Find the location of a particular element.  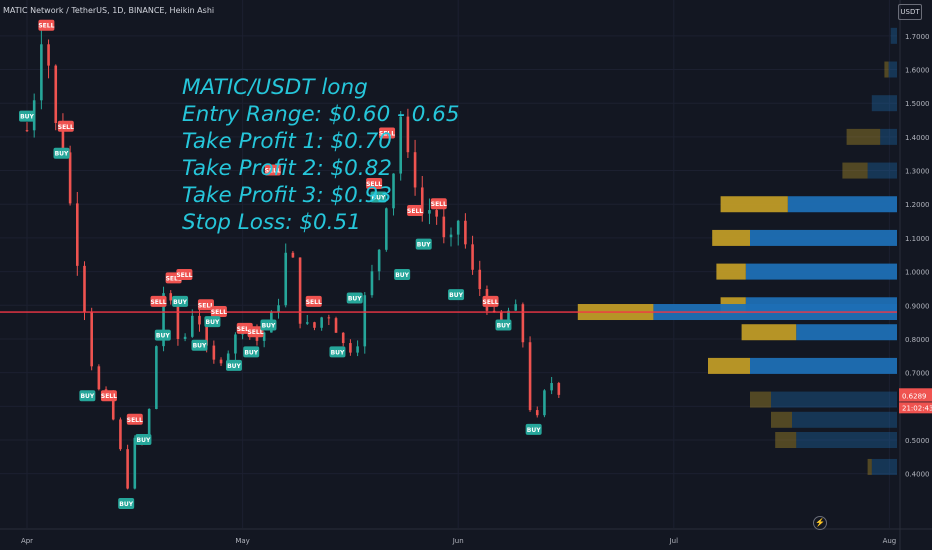

annotation-line-tp1: Take Profit 1: $0.70 is located at coordinates (287, 141).